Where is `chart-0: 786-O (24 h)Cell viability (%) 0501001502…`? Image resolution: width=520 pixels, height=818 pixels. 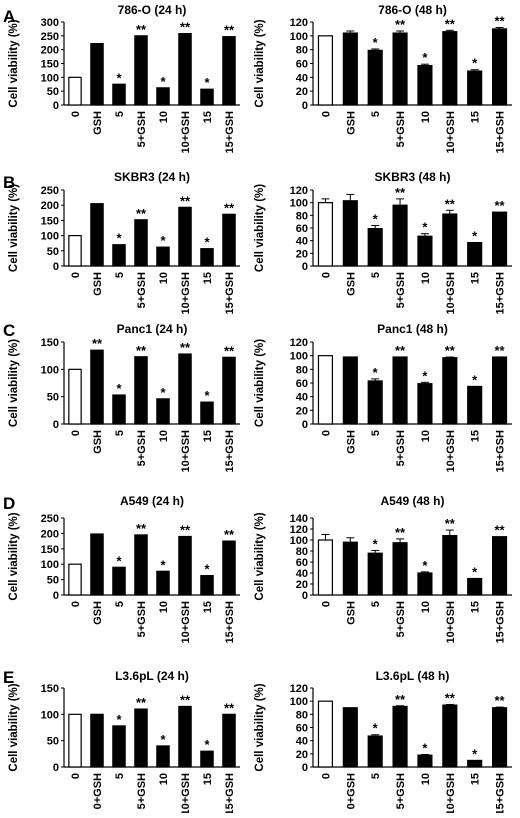
chart-0: 786-O (24 h)Cell viability (%) 0501001502… is located at coordinates (124, 78).